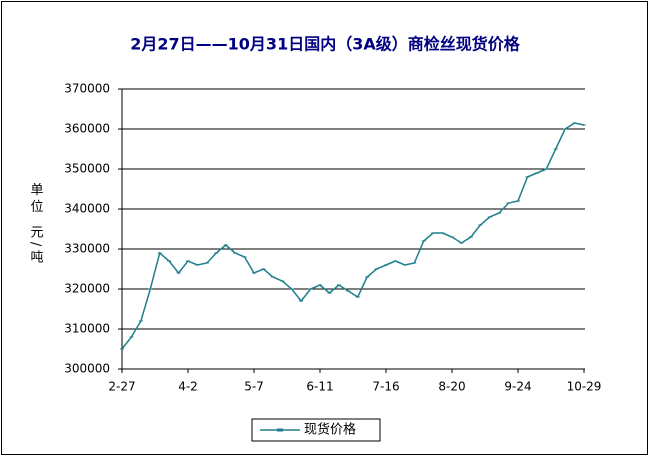 The image size is (650, 457). Describe the element at coordinates (36, 225) in the screenshot. I see `y-axis-label: 单位 元/吨` at that location.